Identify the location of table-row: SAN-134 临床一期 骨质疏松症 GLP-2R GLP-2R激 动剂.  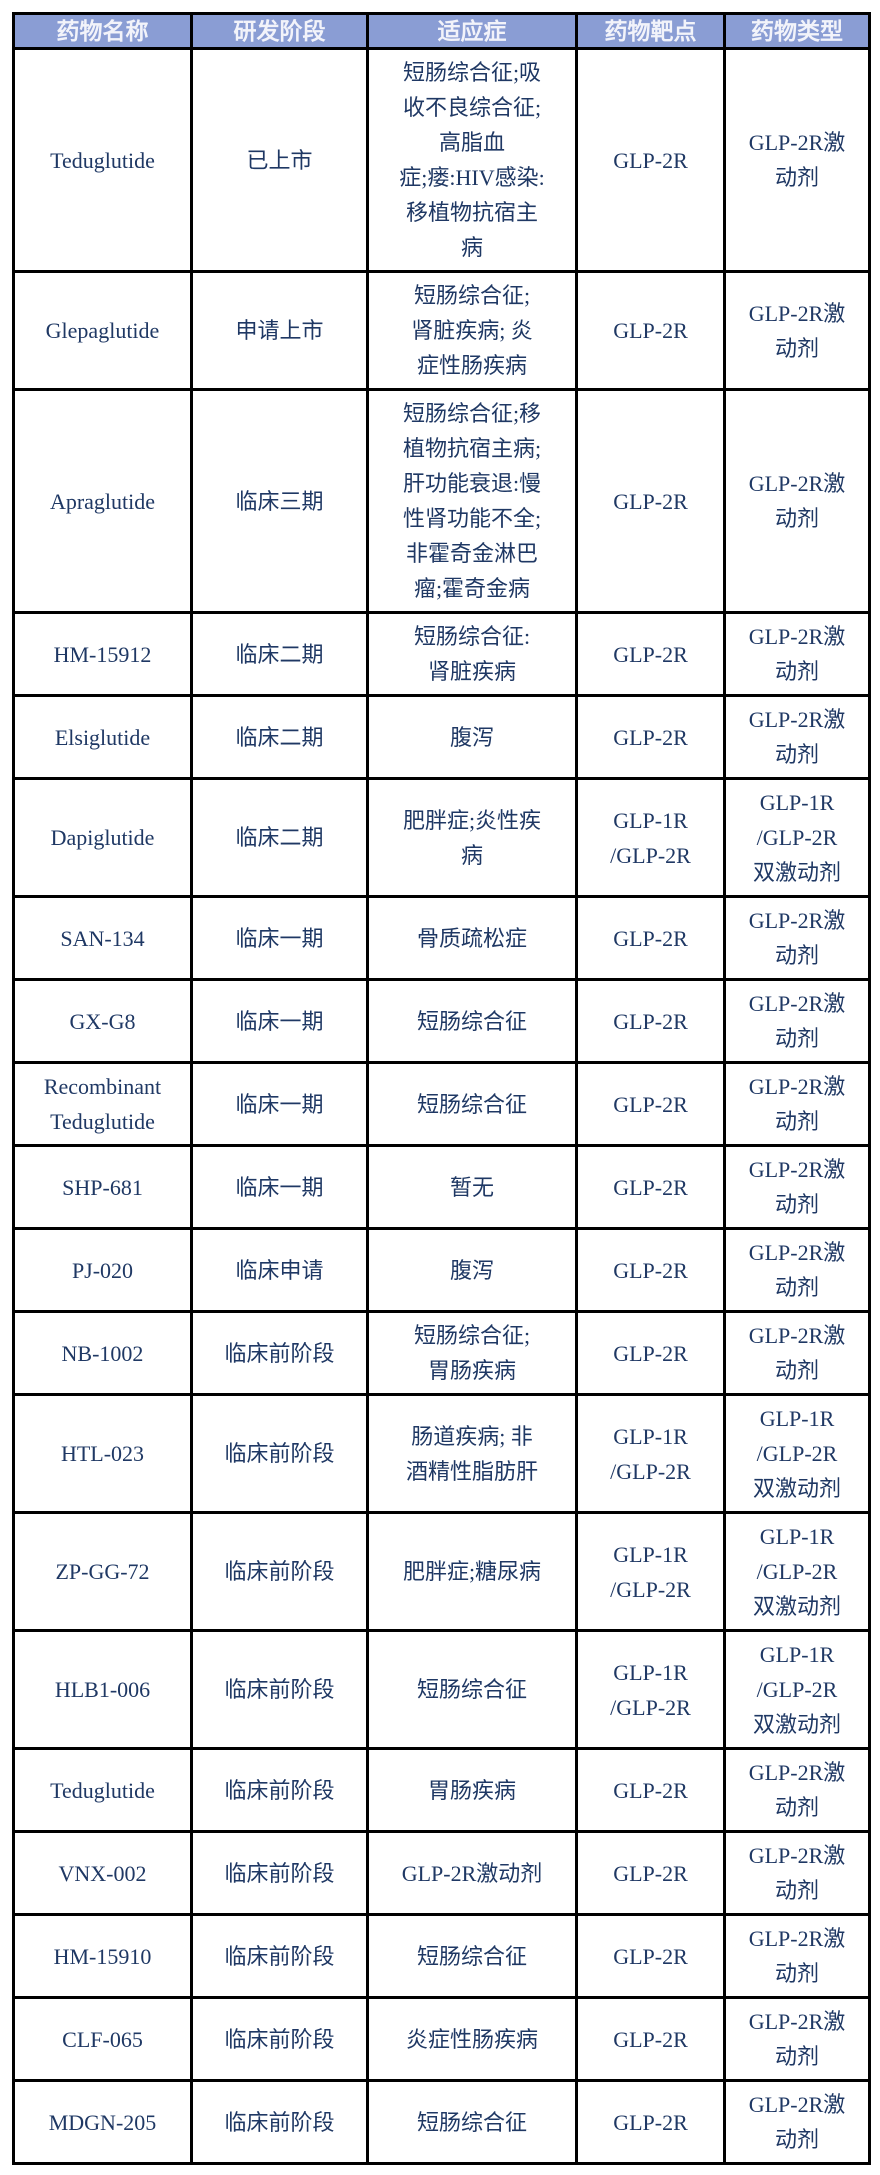
(441, 938).